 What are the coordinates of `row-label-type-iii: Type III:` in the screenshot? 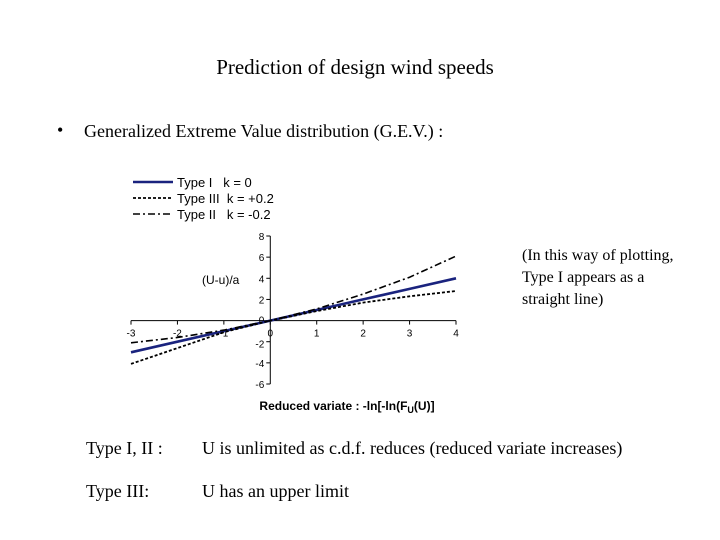 It's located at (118, 491).